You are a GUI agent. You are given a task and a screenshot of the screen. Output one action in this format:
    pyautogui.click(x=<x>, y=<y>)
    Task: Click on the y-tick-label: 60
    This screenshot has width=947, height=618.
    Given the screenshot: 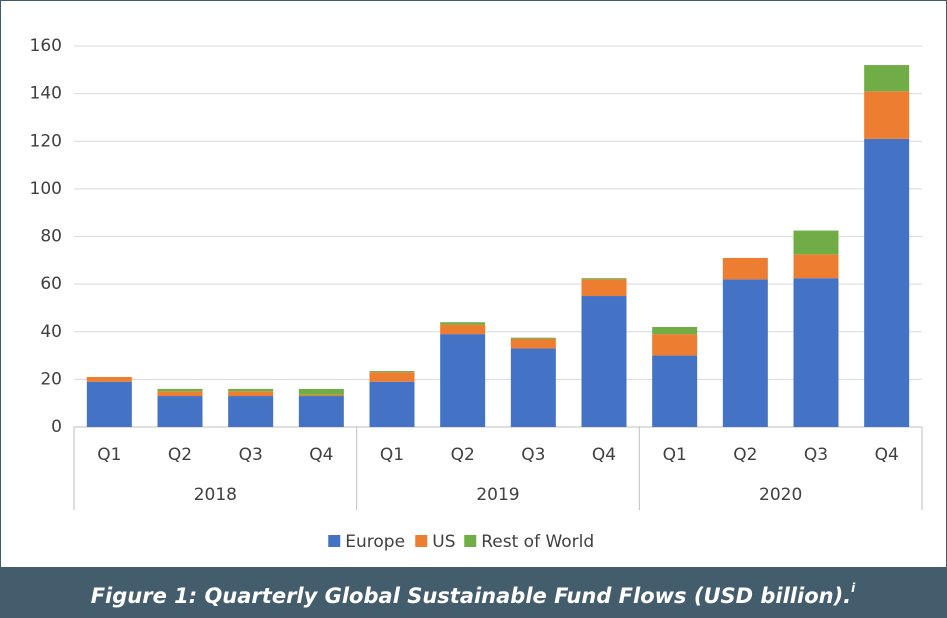 What is the action you would take?
    pyautogui.click(x=51, y=284)
    